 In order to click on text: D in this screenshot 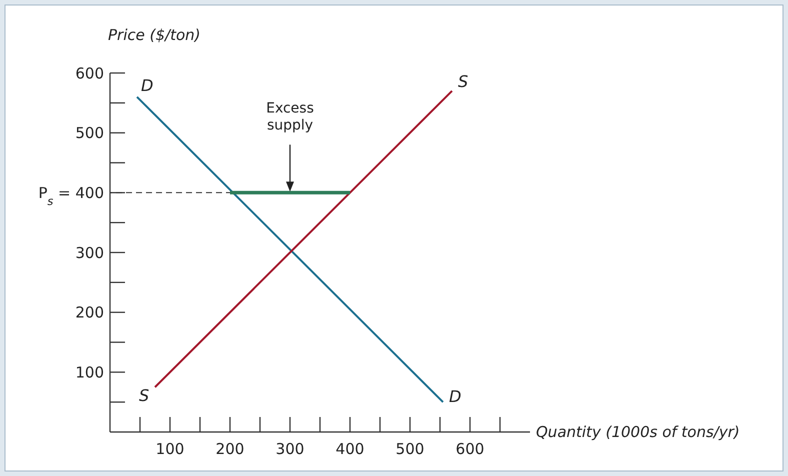, I will do `click(455, 396)`.